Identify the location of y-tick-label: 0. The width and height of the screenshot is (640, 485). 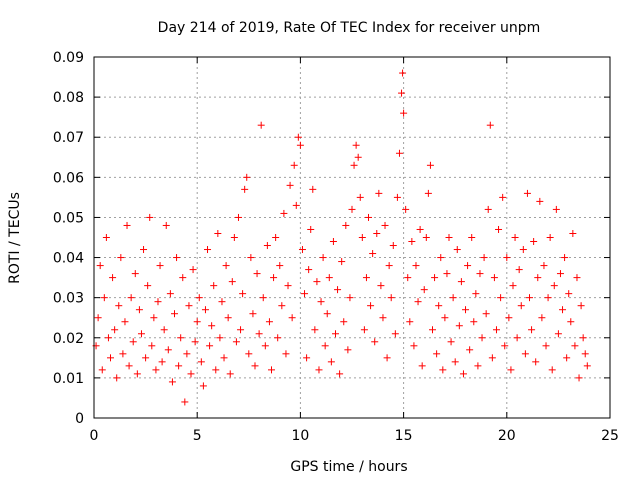
(79, 419).